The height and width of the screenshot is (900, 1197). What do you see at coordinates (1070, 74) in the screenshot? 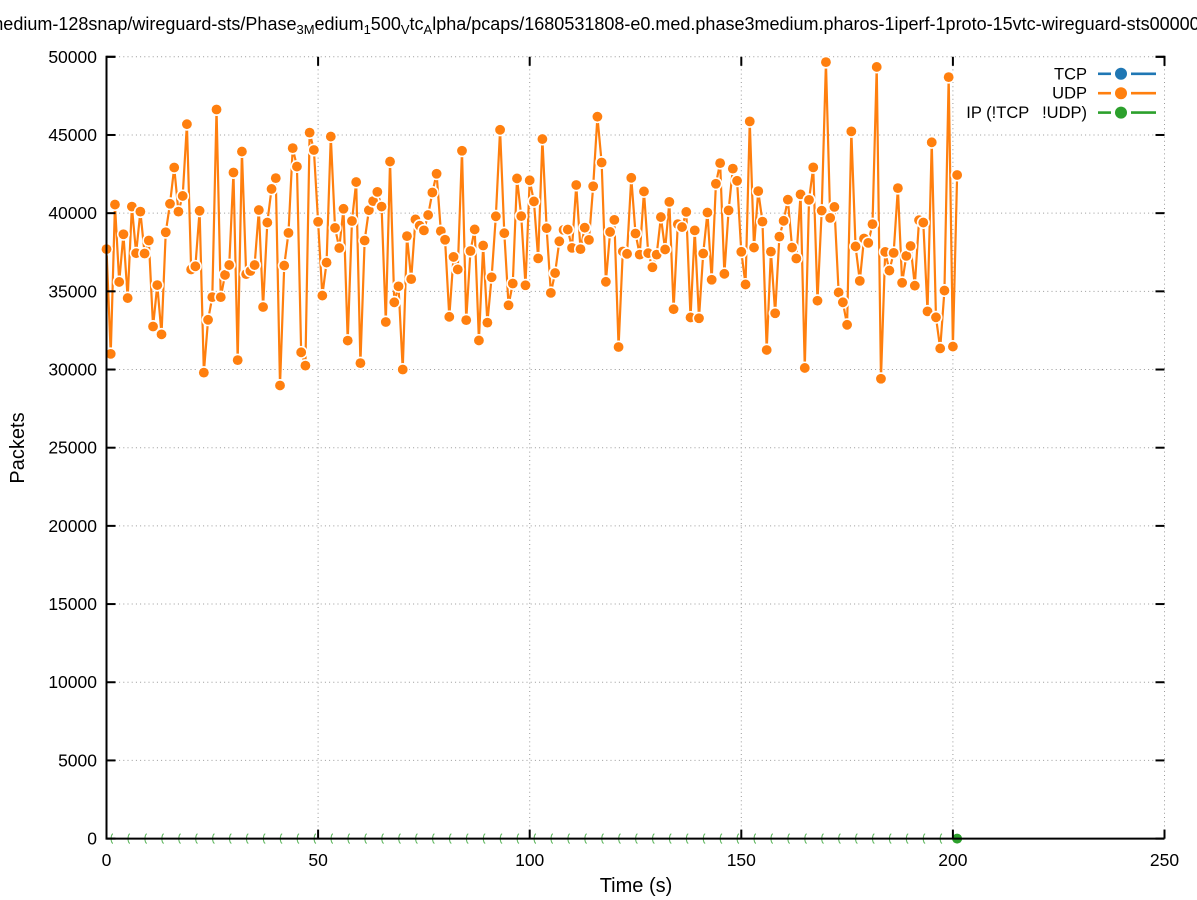
I see `svg-text: TCP` at bounding box center [1070, 74].